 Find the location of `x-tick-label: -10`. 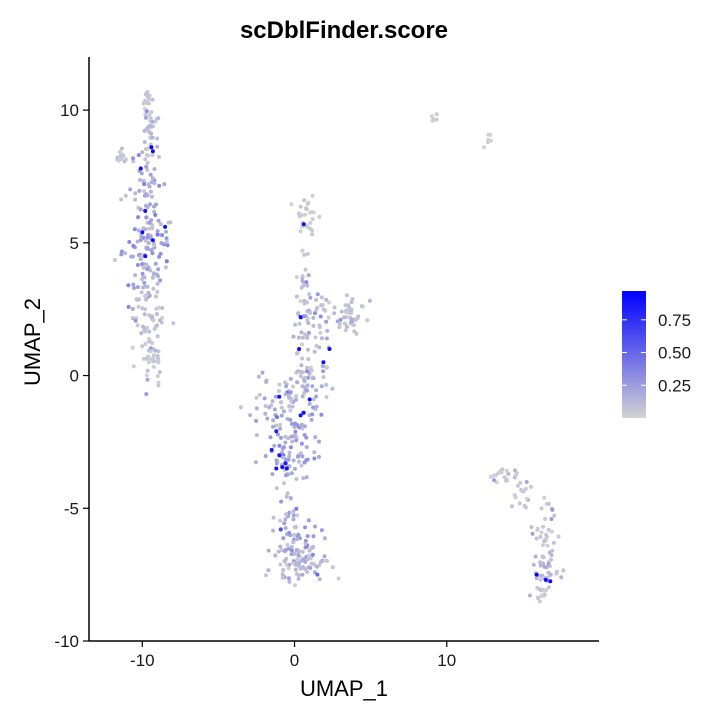

x-tick-label: -10 is located at coordinates (142, 660).